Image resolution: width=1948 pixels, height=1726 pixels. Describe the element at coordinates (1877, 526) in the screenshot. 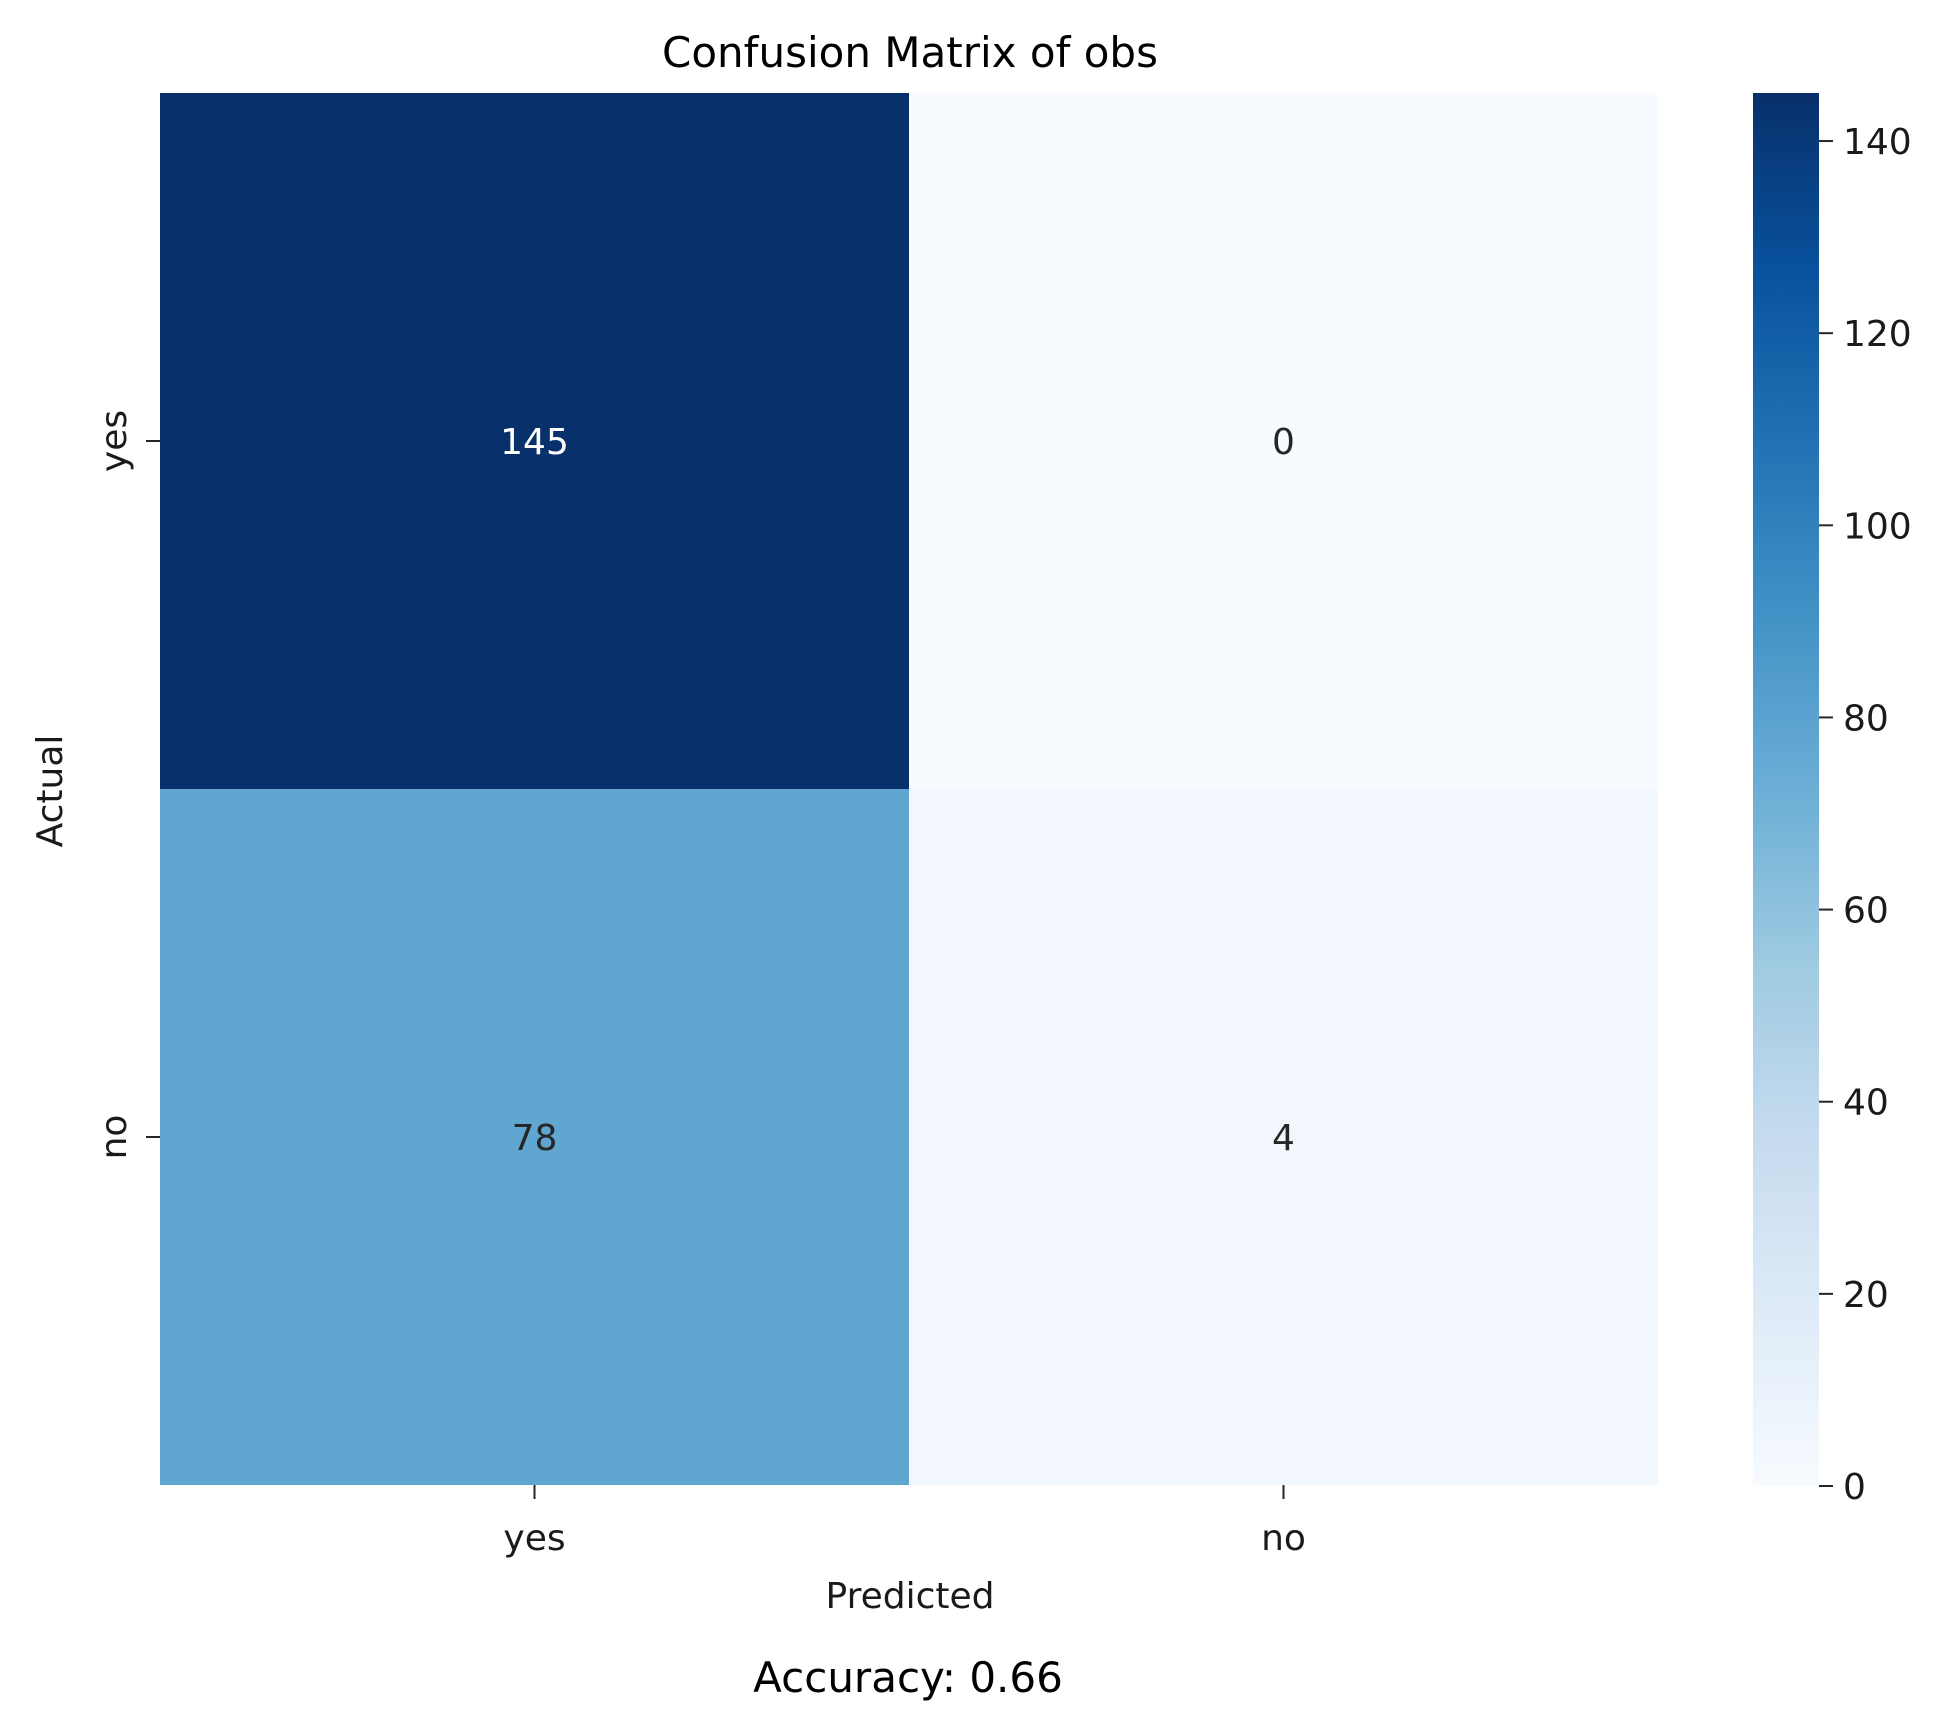

I see `colorbar-tick-label-100: 100` at that location.